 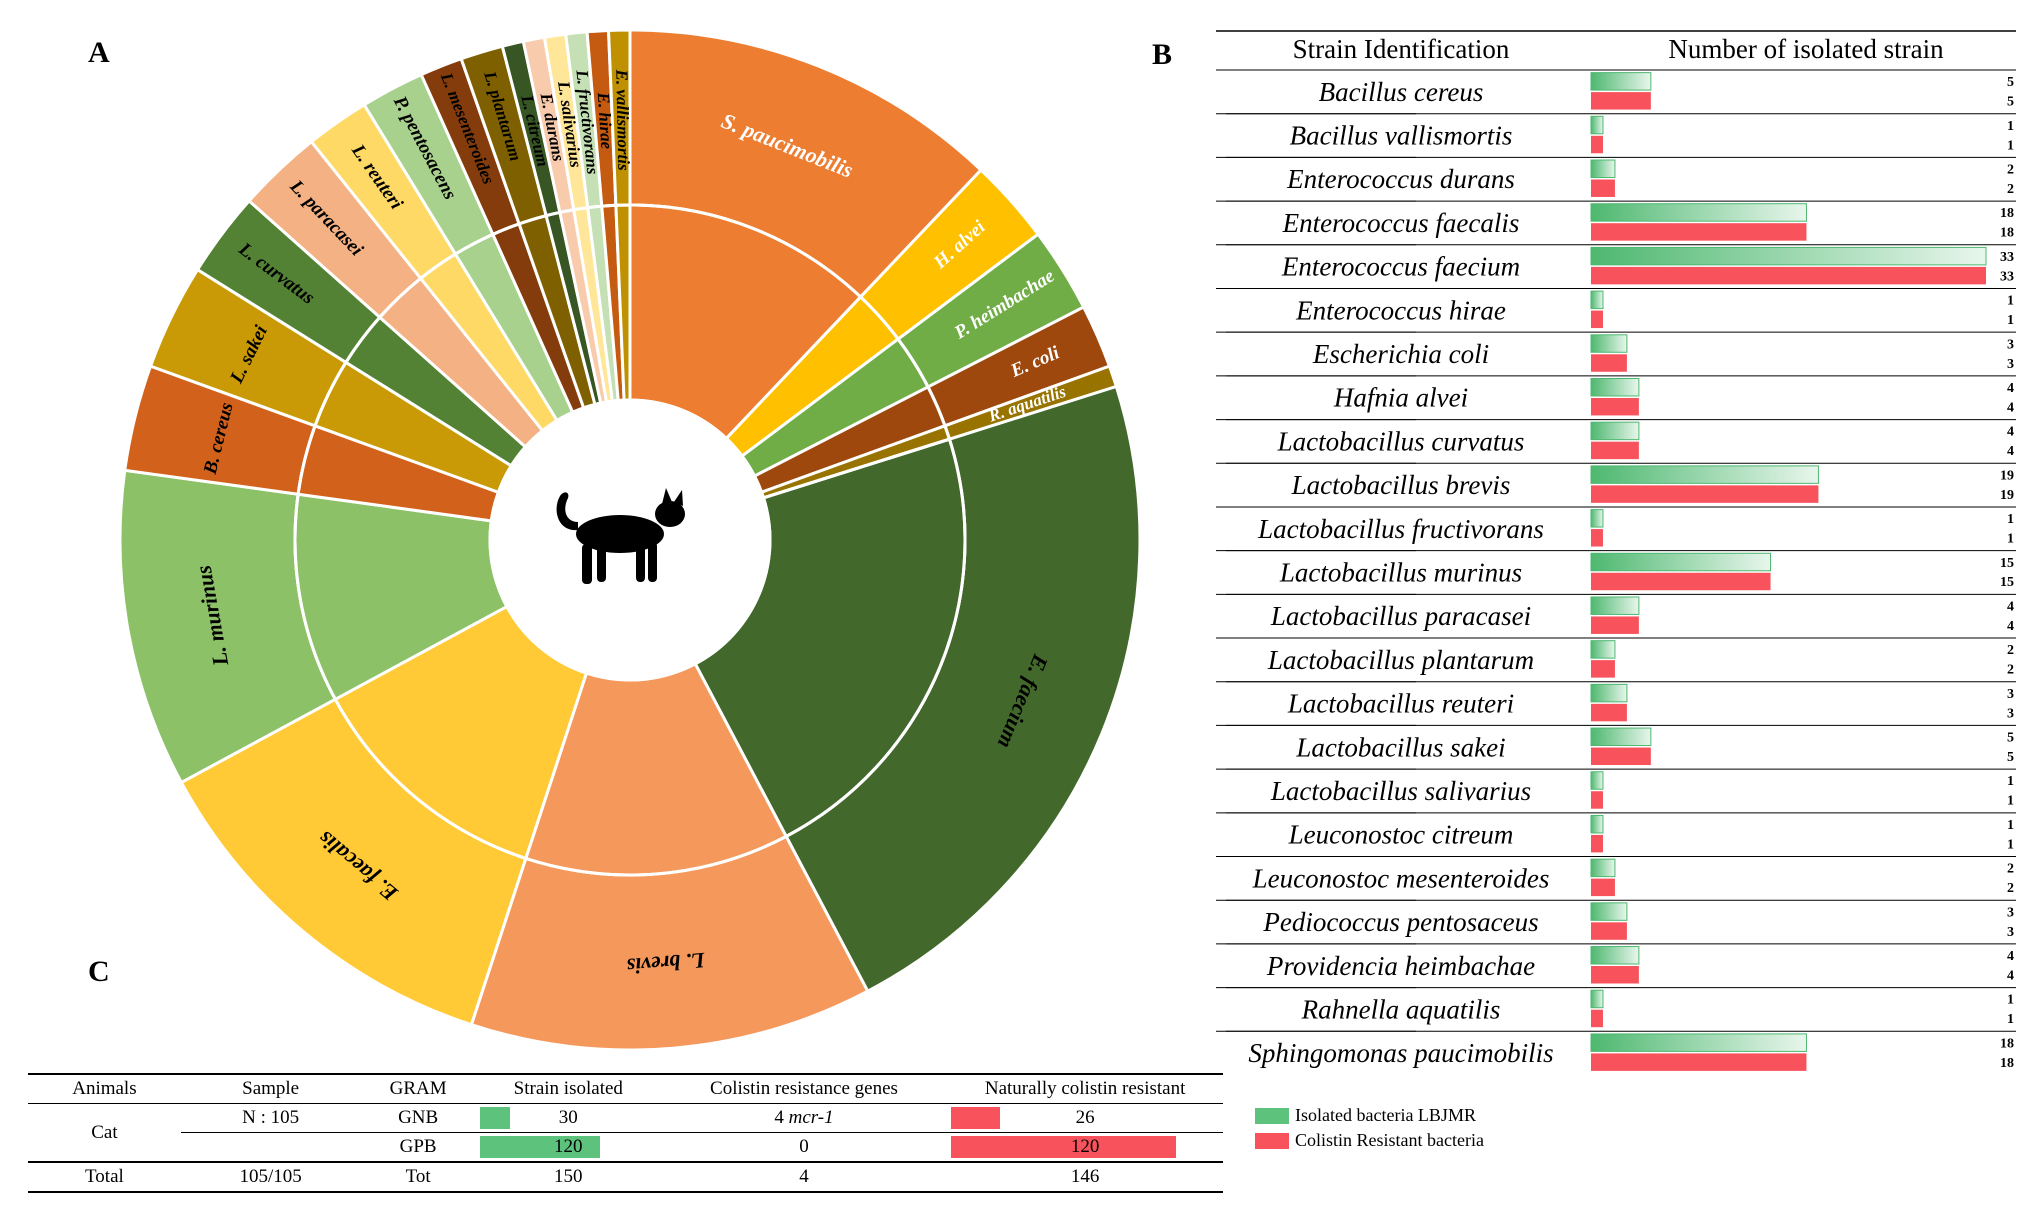 What do you see at coordinates (270, 1147) in the screenshot?
I see `sample-cell` at bounding box center [270, 1147].